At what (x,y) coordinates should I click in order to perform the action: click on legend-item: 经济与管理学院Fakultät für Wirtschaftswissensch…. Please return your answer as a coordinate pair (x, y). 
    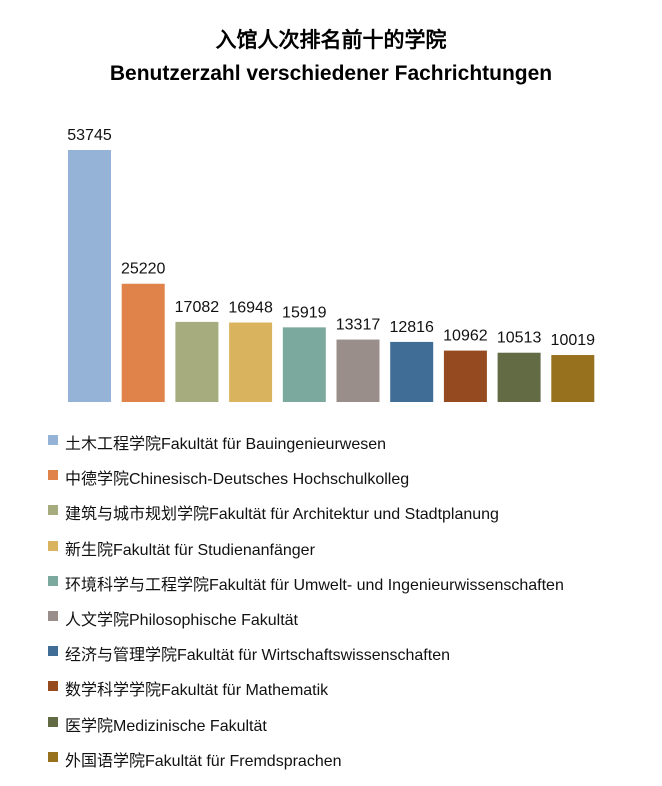
    Looking at the image, I should click on (306, 658).